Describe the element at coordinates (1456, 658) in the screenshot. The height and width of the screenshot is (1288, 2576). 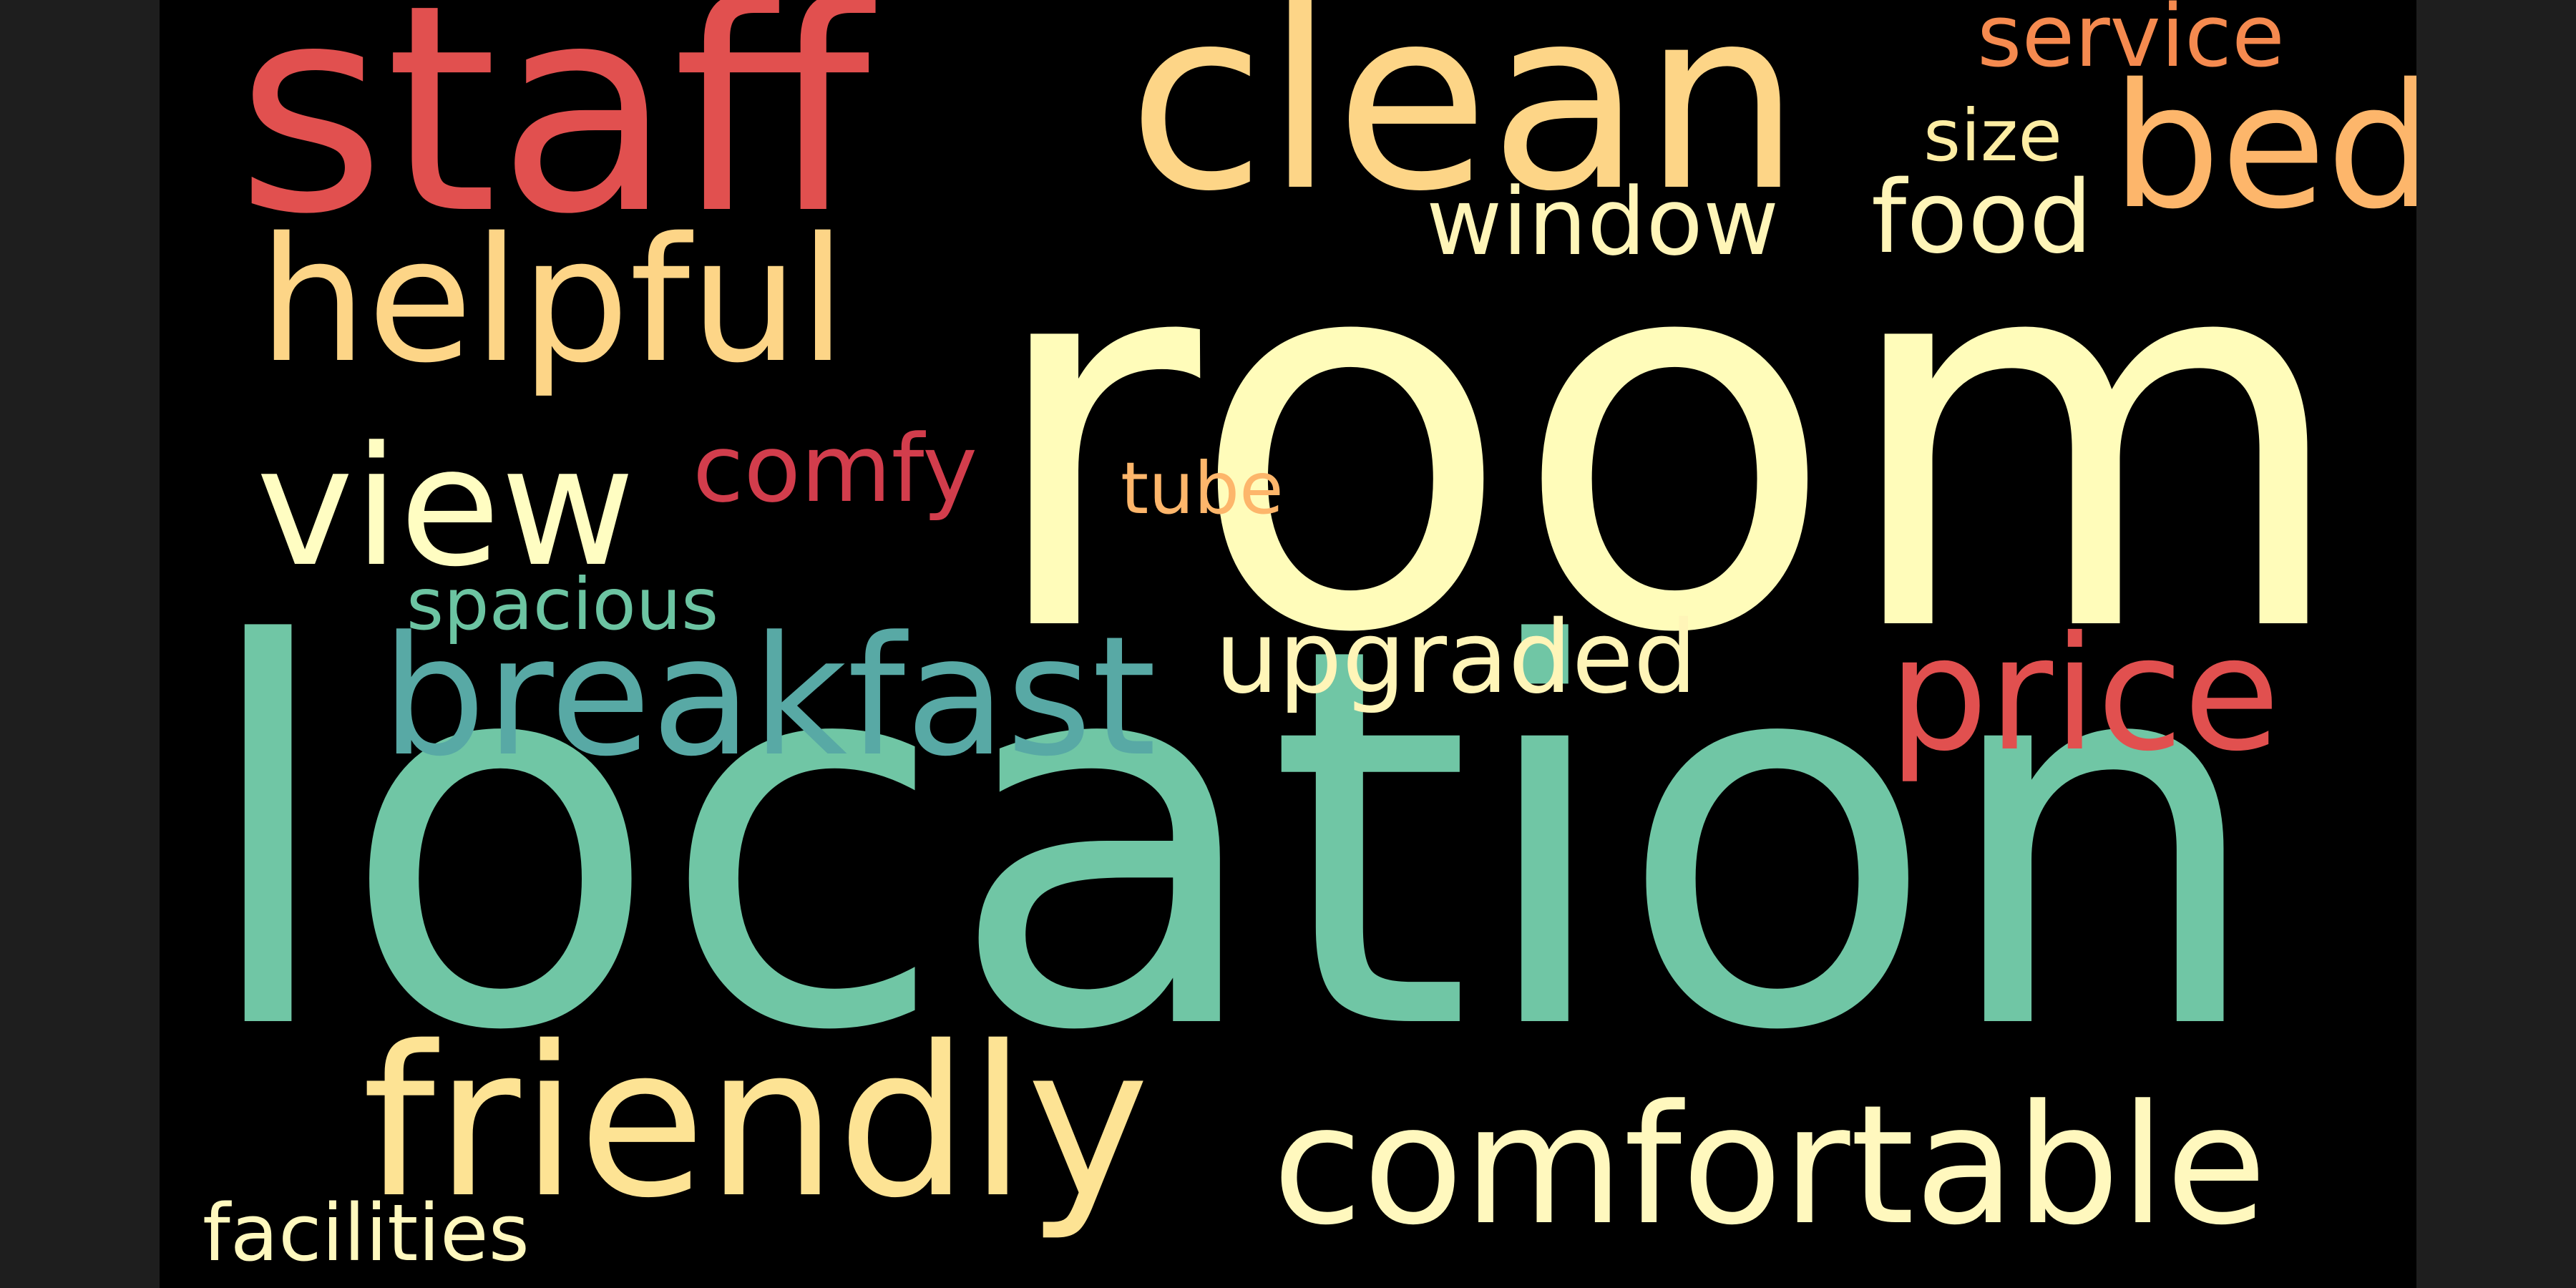
I see `word-upgraded: upgraded` at that location.